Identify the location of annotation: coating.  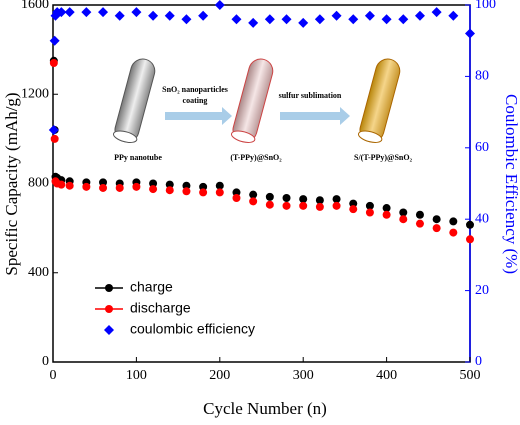
(195, 100).